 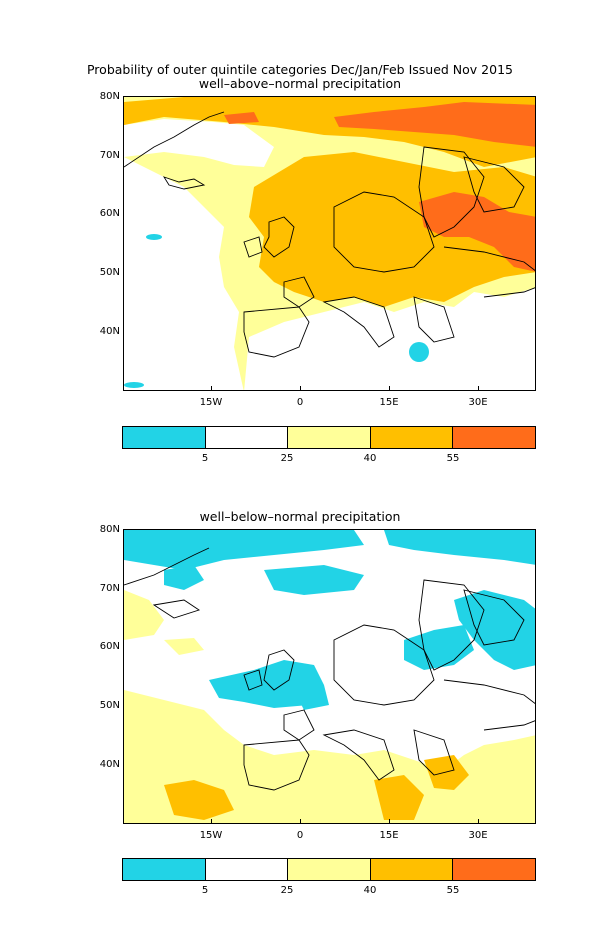 What do you see at coordinates (389, 402) in the screenshot?
I see `lon-label-15e-top: 15E` at bounding box center [389, 402].